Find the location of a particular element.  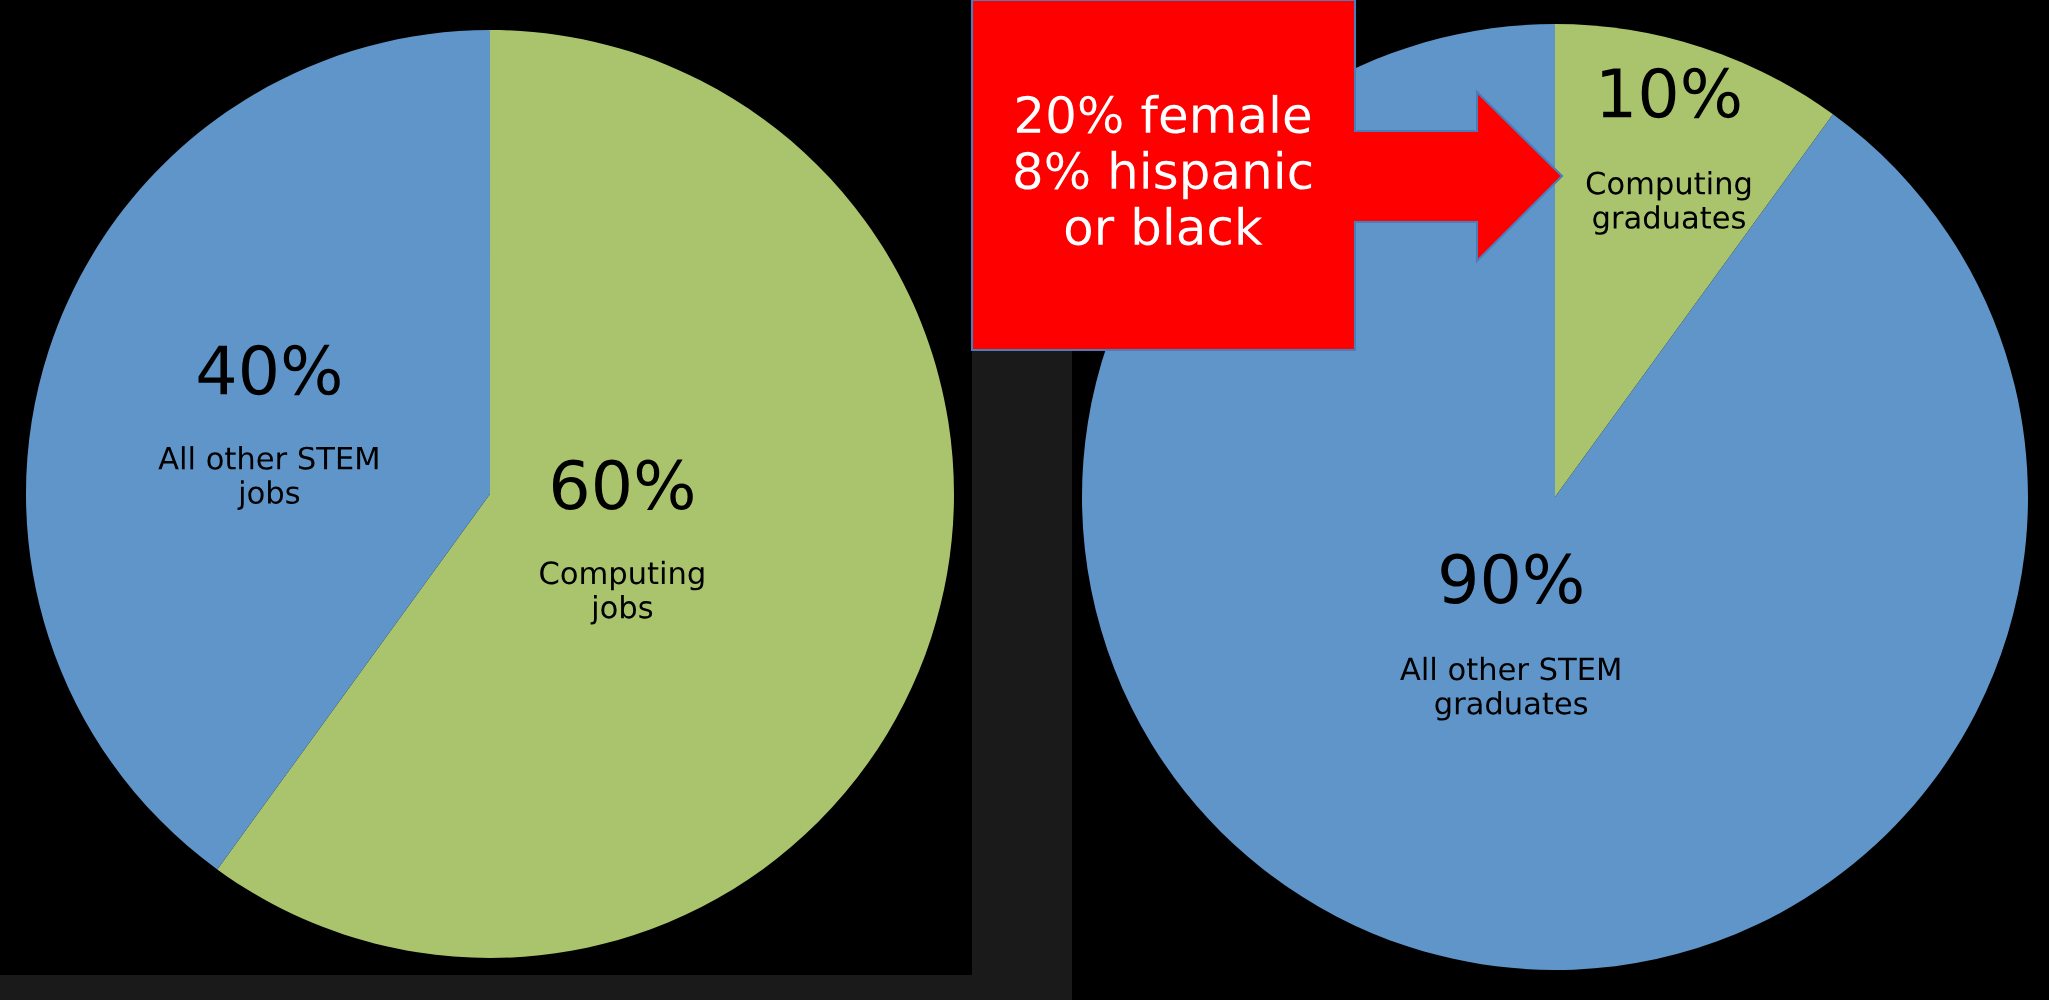

slice-label: Computing jobs is located at coordinates (622, 592).